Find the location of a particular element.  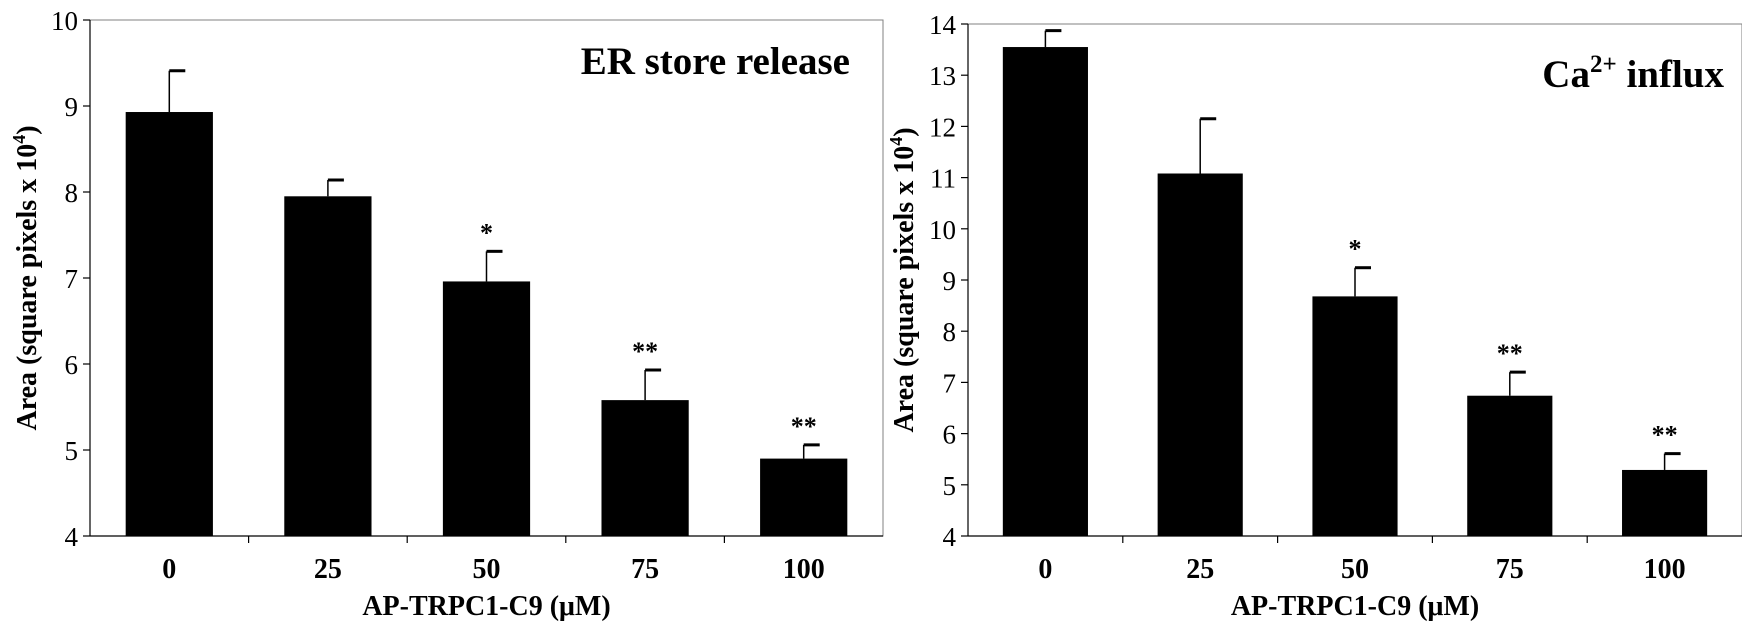

chart-title-superscript: 2+ is located at coordinates (1603, 64).